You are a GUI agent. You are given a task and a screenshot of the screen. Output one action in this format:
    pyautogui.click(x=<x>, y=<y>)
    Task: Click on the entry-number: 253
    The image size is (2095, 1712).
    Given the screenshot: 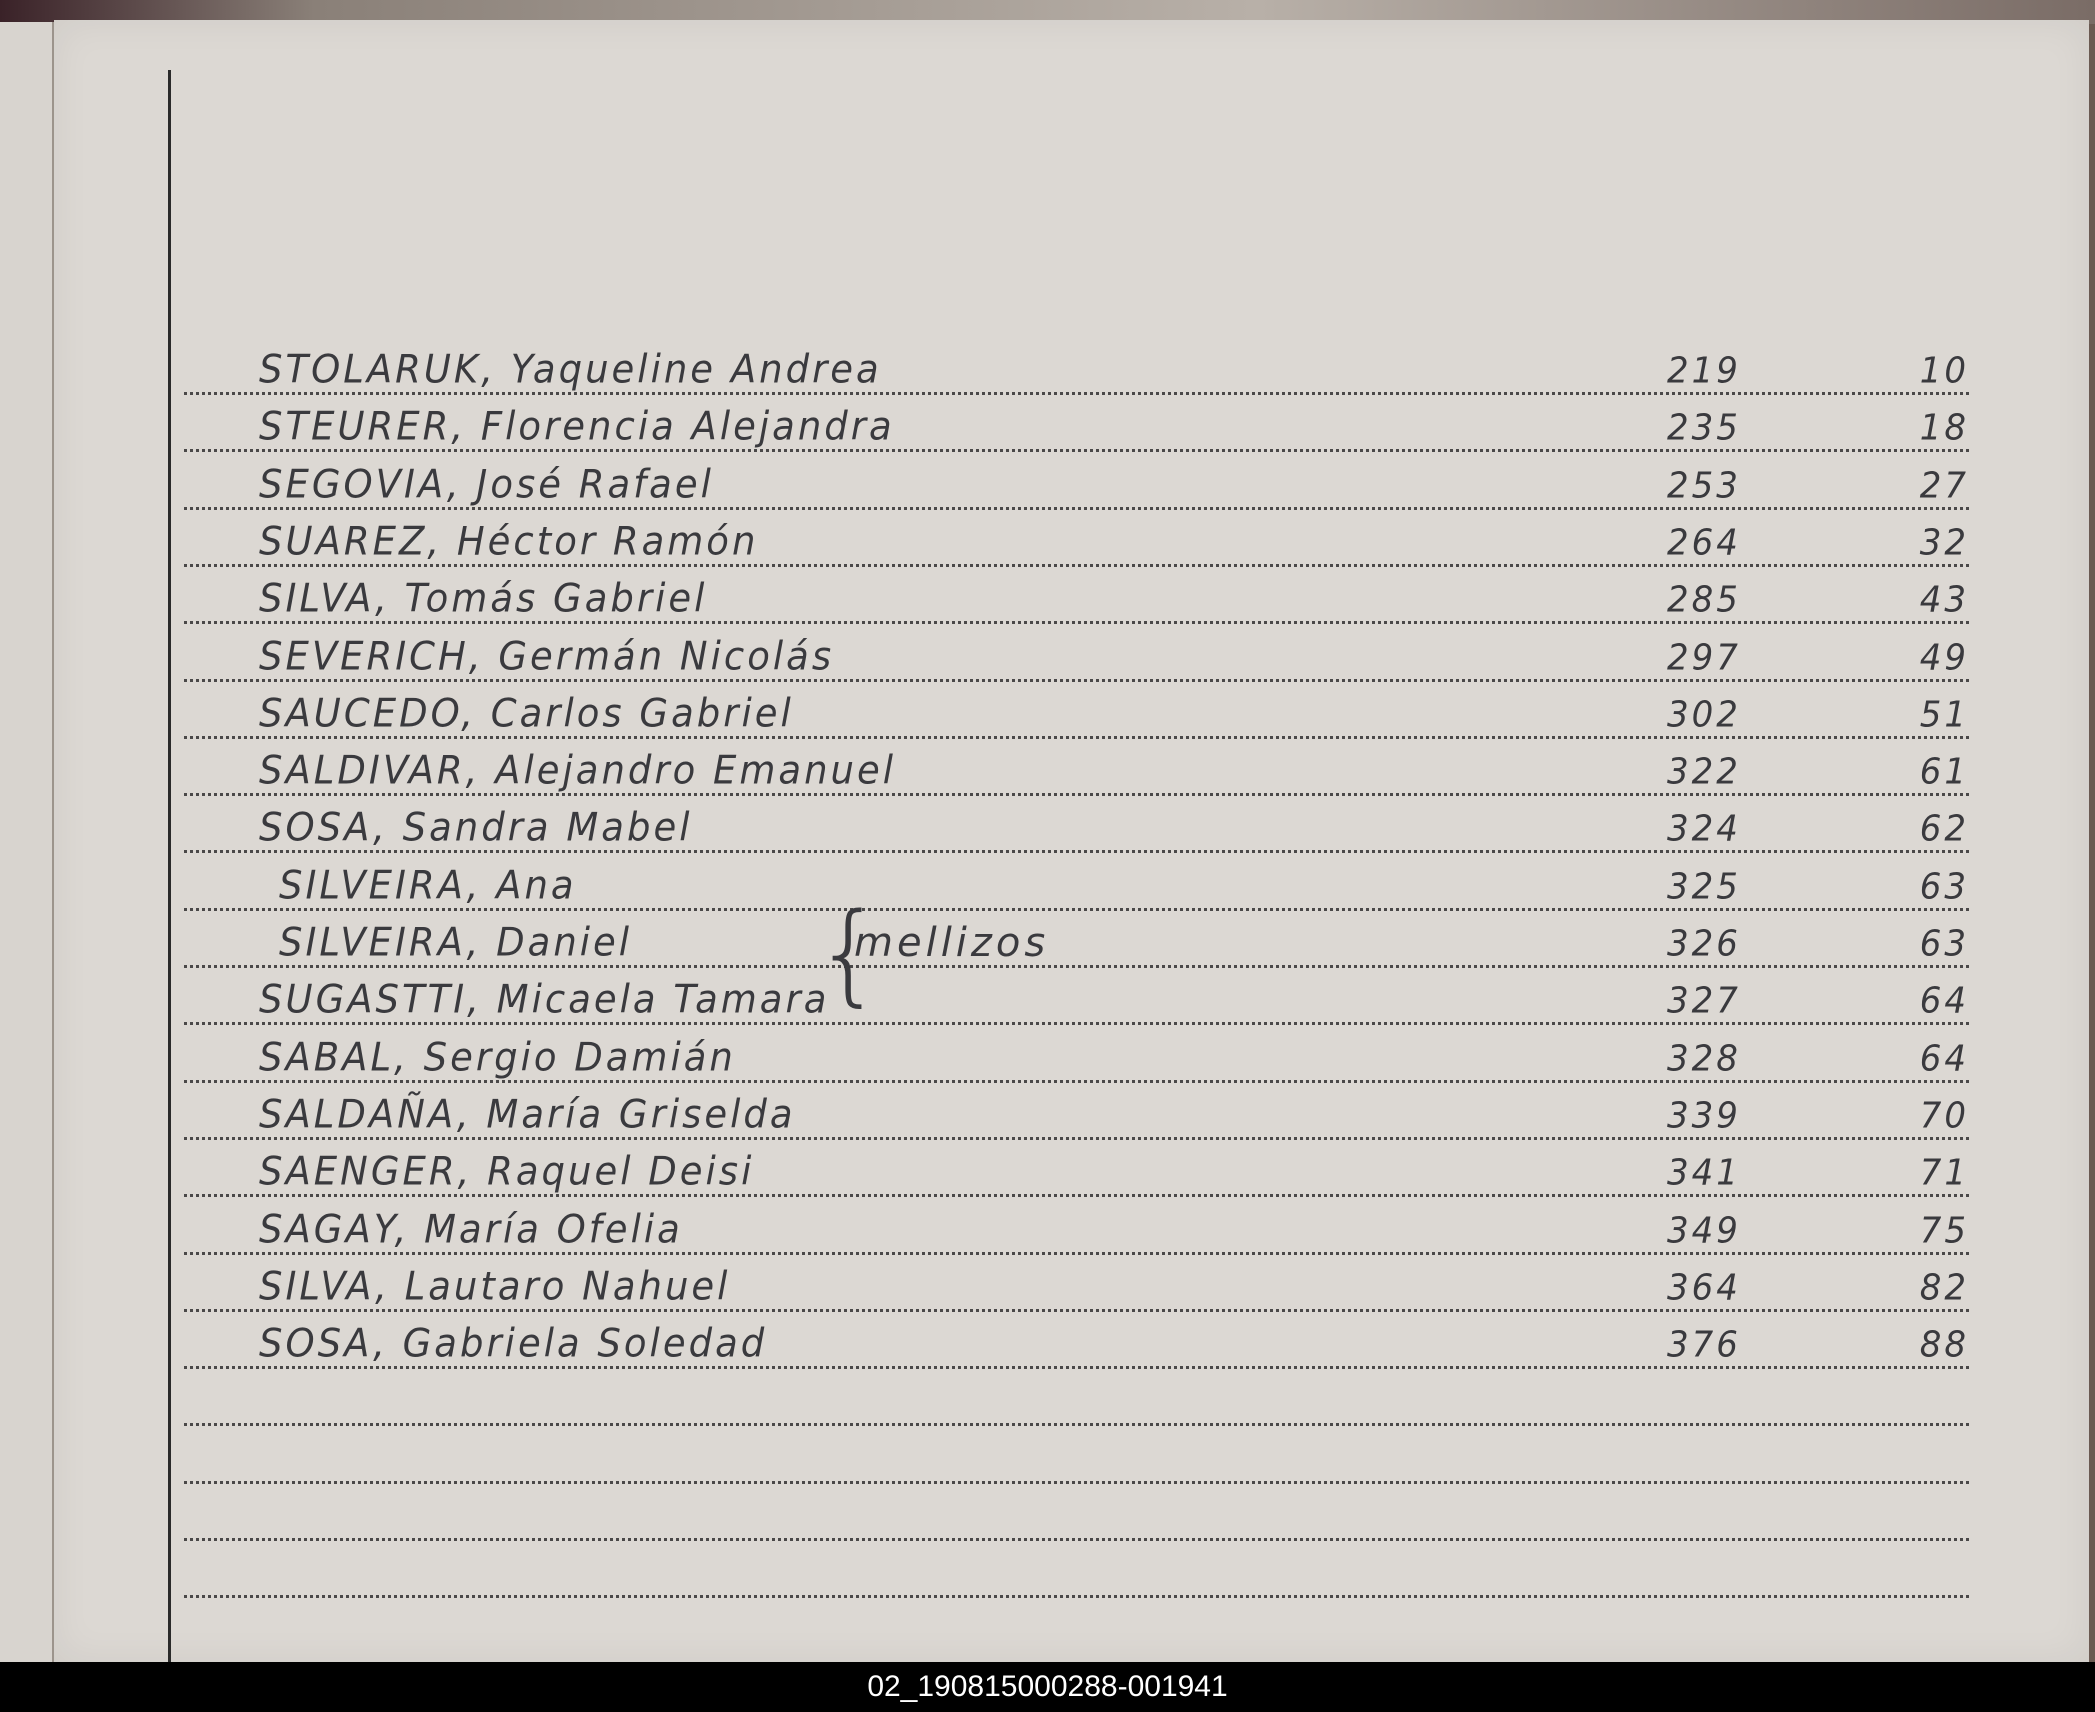 What is the action you would take?
    pyautogui.click(x=1704, y=485)
    